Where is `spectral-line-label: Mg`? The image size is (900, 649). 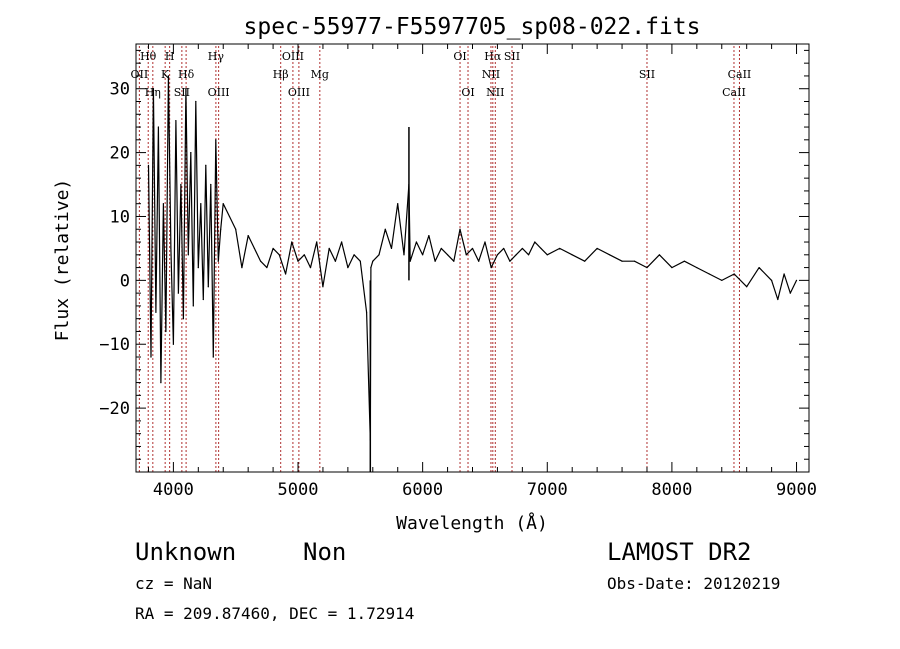 spectral-line-label: Mg is located at coordinates (320, 74).